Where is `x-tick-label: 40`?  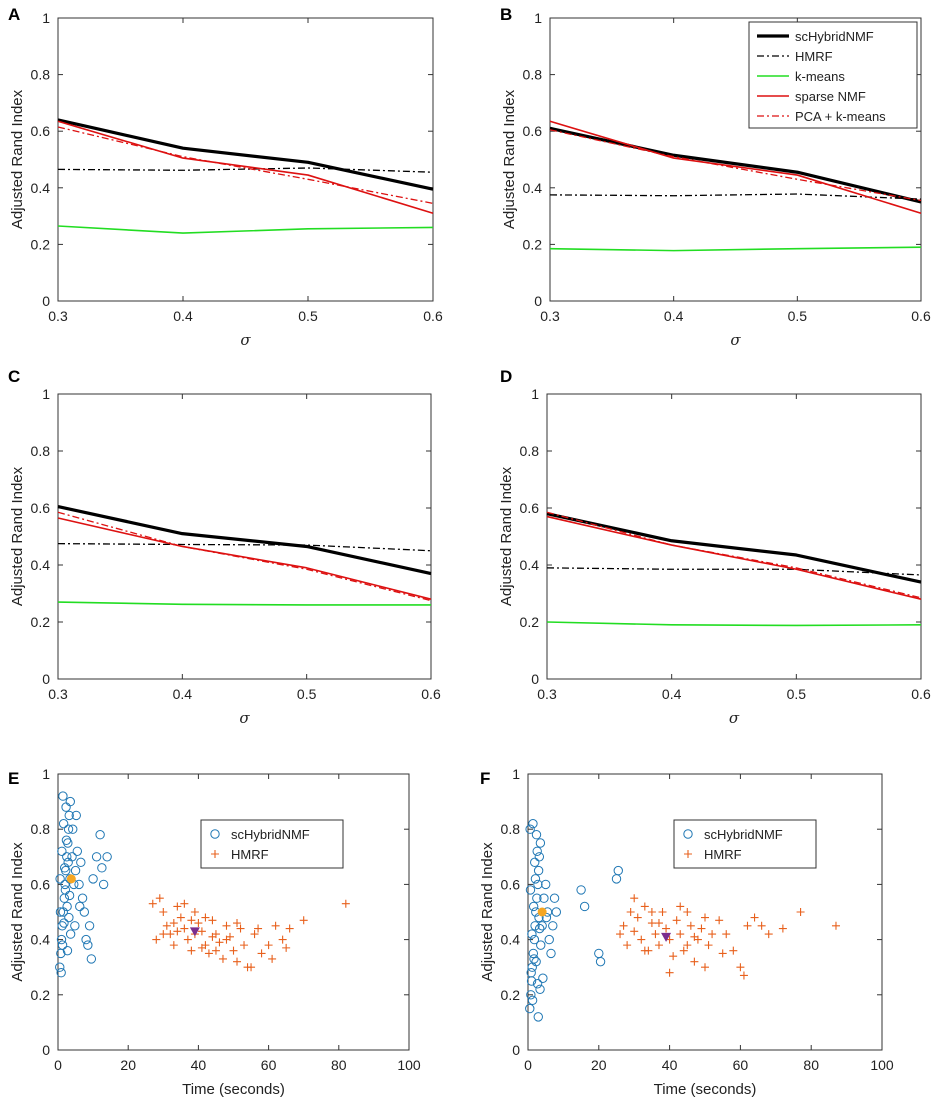
x-tick-label: 40 is located at coordinates (670, 1065).